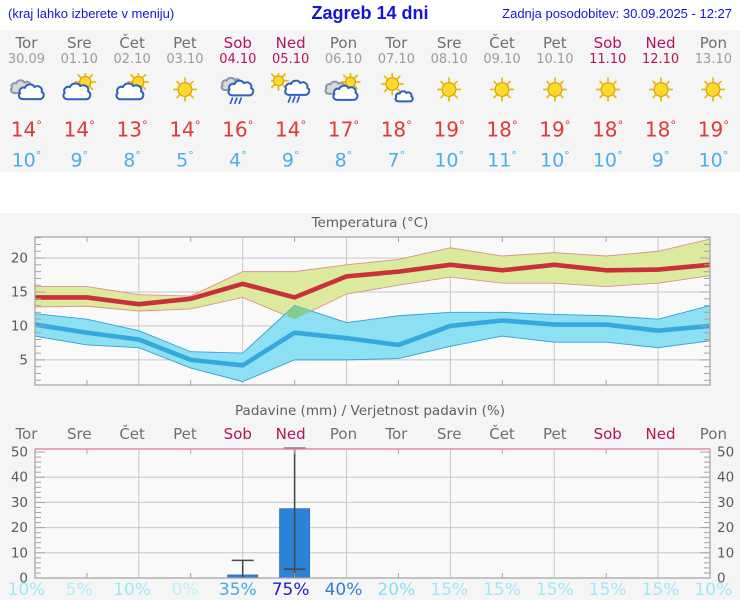  I want to click on menu-hint: (kraj lahko izberete v meniju), so click(91, 13).